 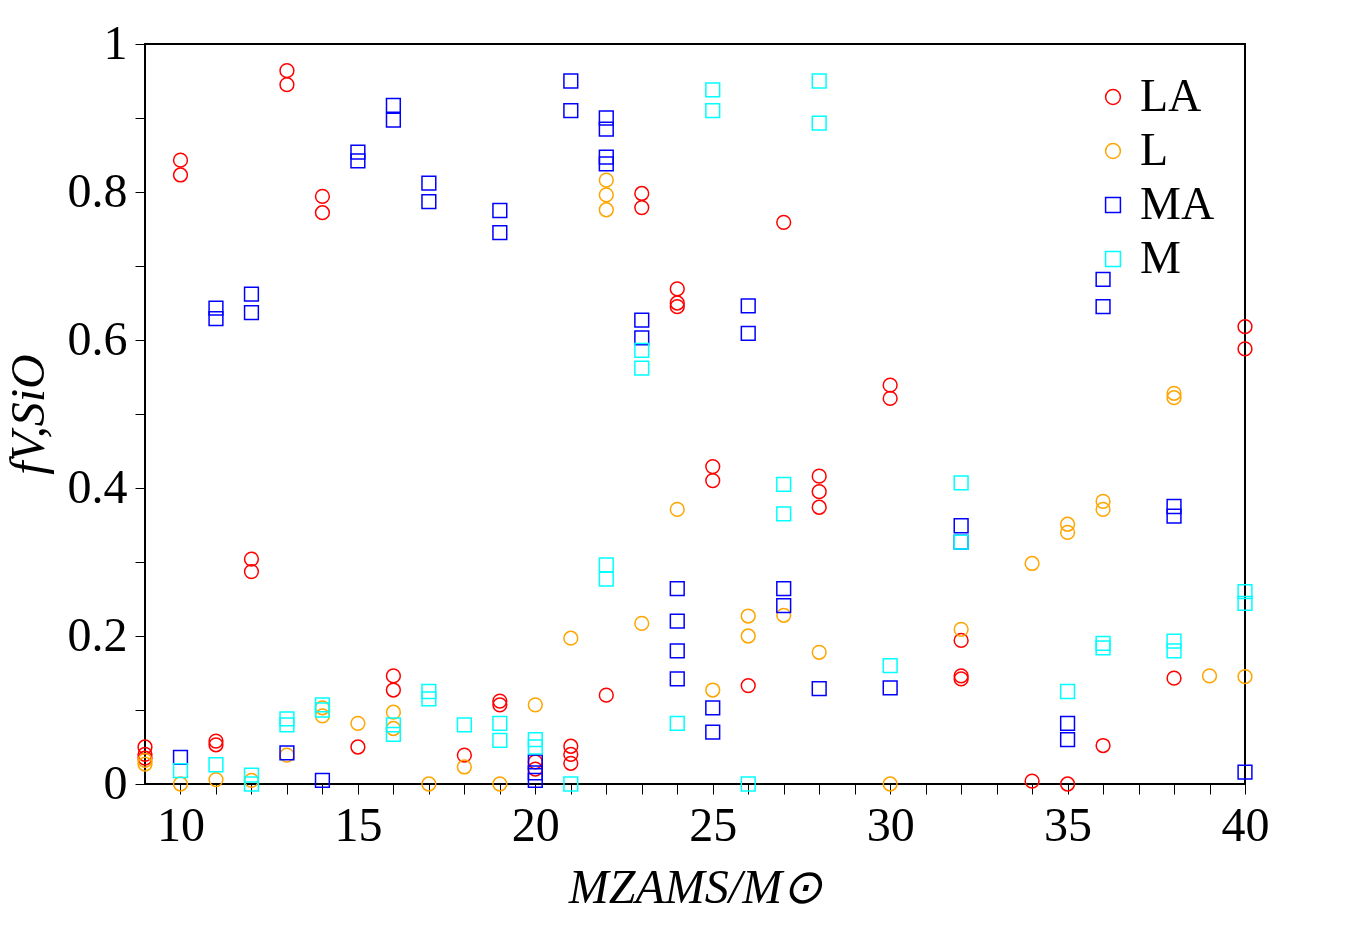 What do you see at coordinates (1160, 257) in the screenshot?
I see `legend-label: M` at bounding box center [1160, 257].